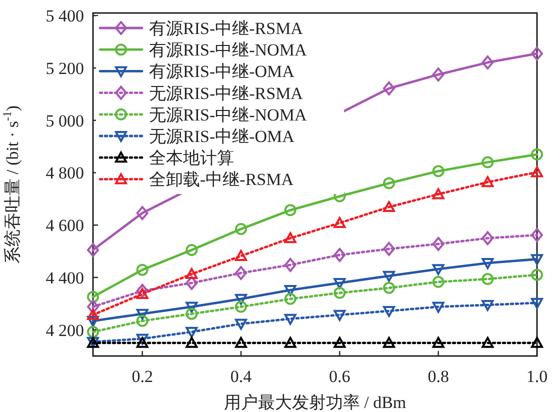 This screenshot has height=412, width=560. What do you see at coordinates (65, 226) in the screenshot?
I see `y-tick-label: 4 600` at bounding box center [65, 226].